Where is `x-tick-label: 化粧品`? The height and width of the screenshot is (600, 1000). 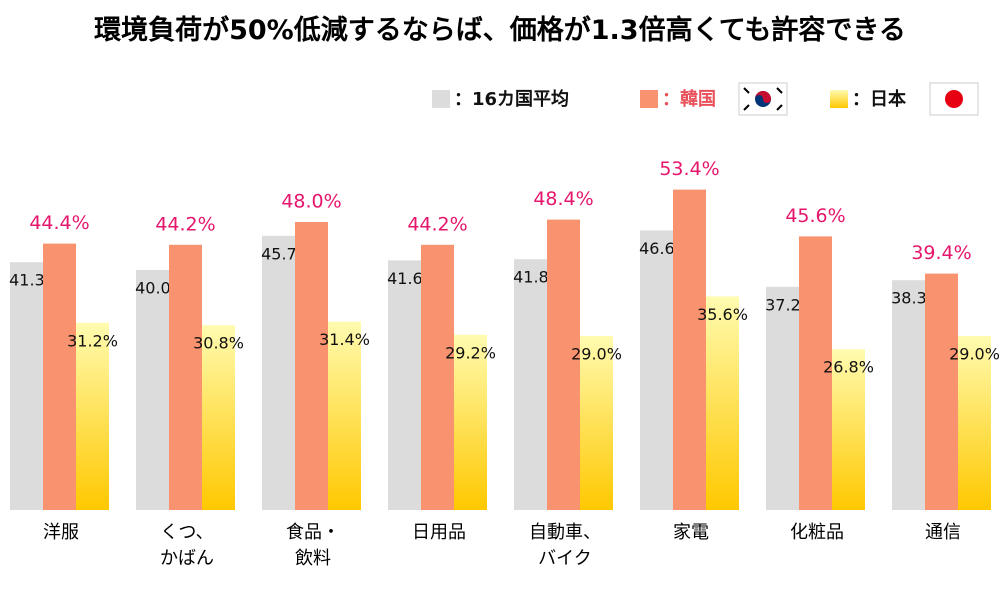
x-tick-label: 化粧品 is located at coordinates (817, 532).